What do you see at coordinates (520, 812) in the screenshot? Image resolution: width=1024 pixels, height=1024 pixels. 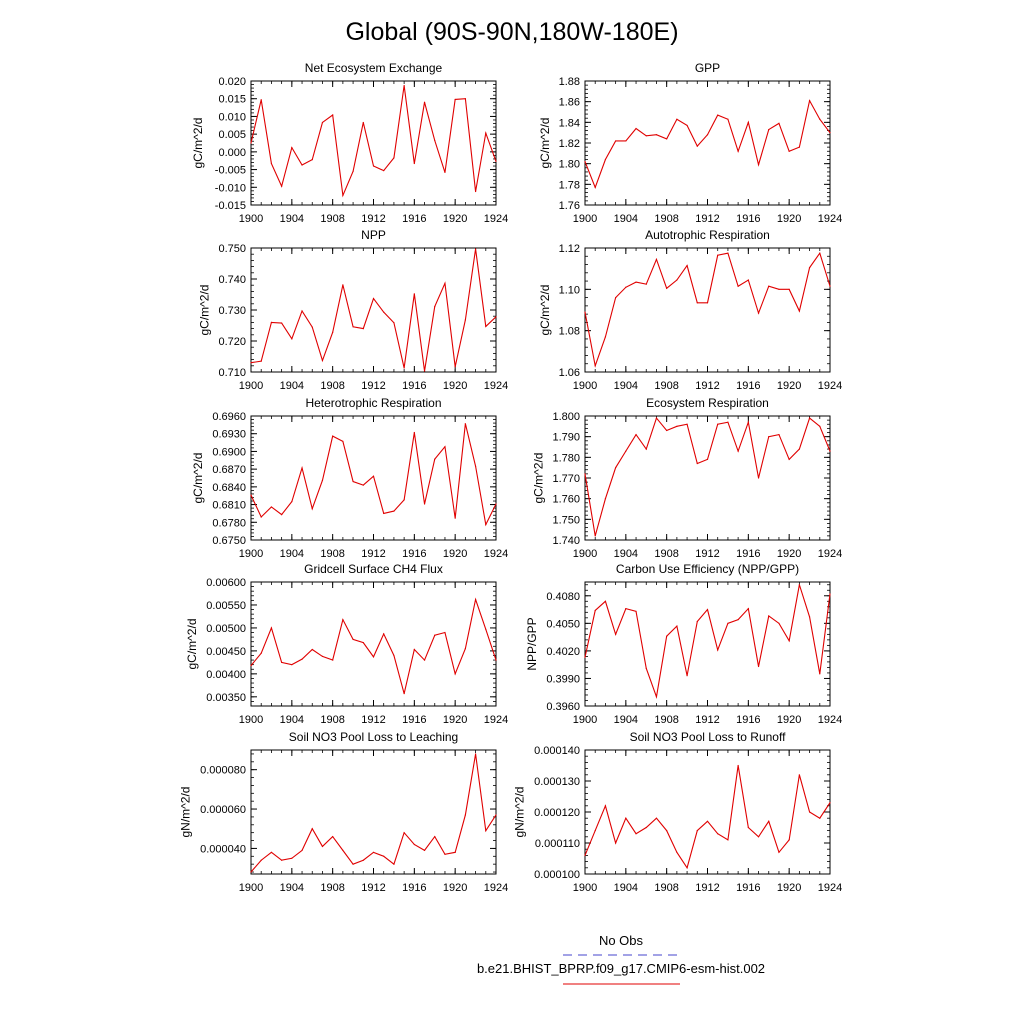 I see `y-axis-label: gN/m^2/d` at bounding box center [520, 812].